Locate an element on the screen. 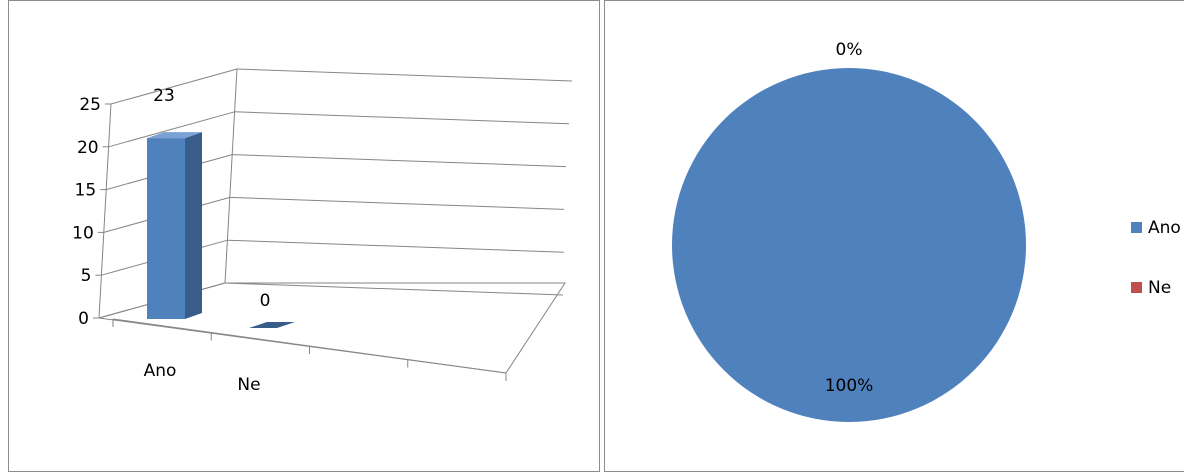 The width and height of the screenshot is (1184, 473). bar-chart-x-axis: Ano Ne is located at coordinates (309, 356).